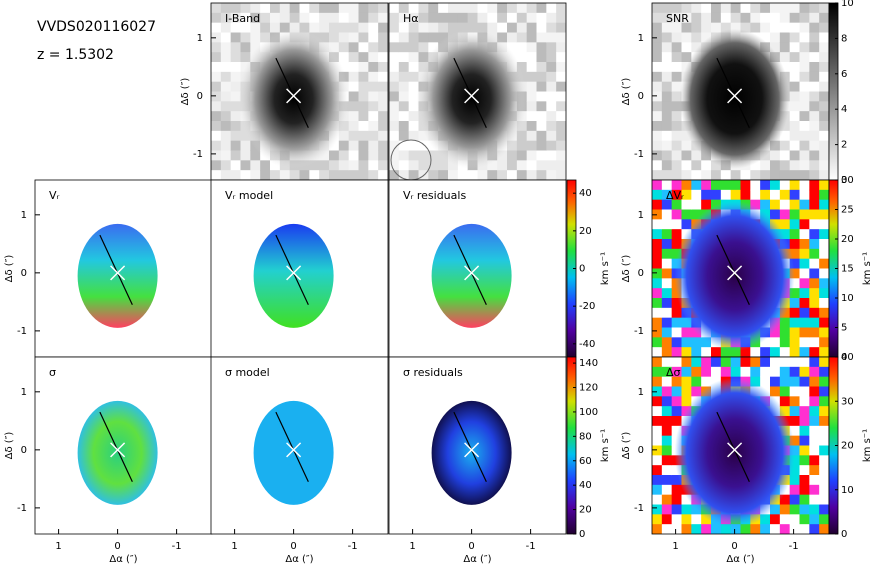  What do you see at coordinates (108, 460) in the screenshot?
I see `image-panel: σ 1 0 -1 1 0 -1 Δδ (″) Δα (″)` at bounding box center [108, 460].